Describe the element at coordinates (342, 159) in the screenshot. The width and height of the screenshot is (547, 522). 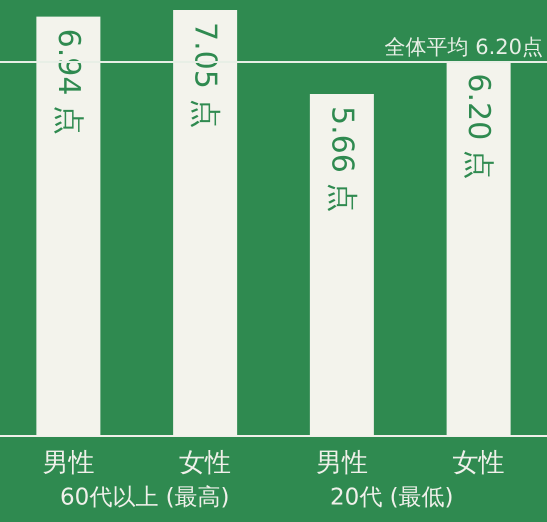
I see `data-label: 5.66 点` at that location.